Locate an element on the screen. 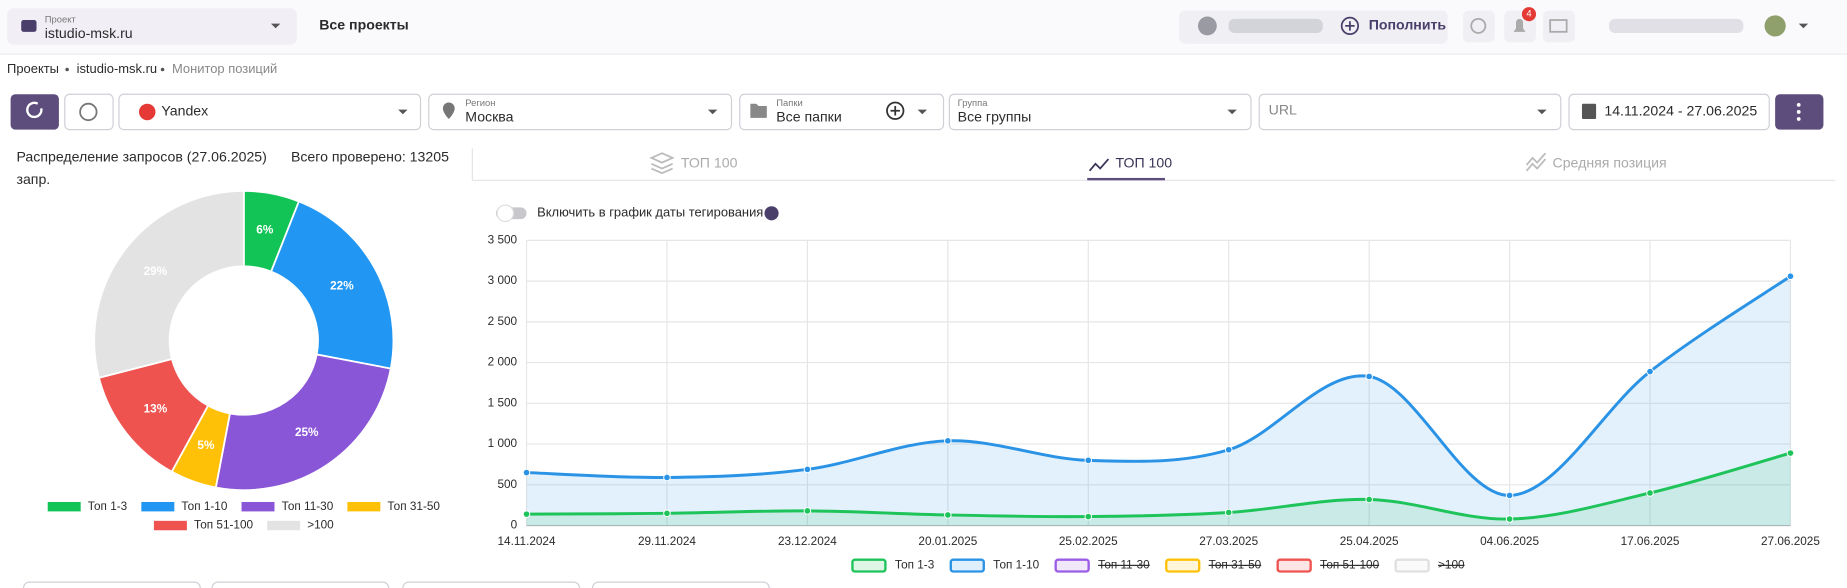  group-label: Группа is located at coordinates (973, 102).